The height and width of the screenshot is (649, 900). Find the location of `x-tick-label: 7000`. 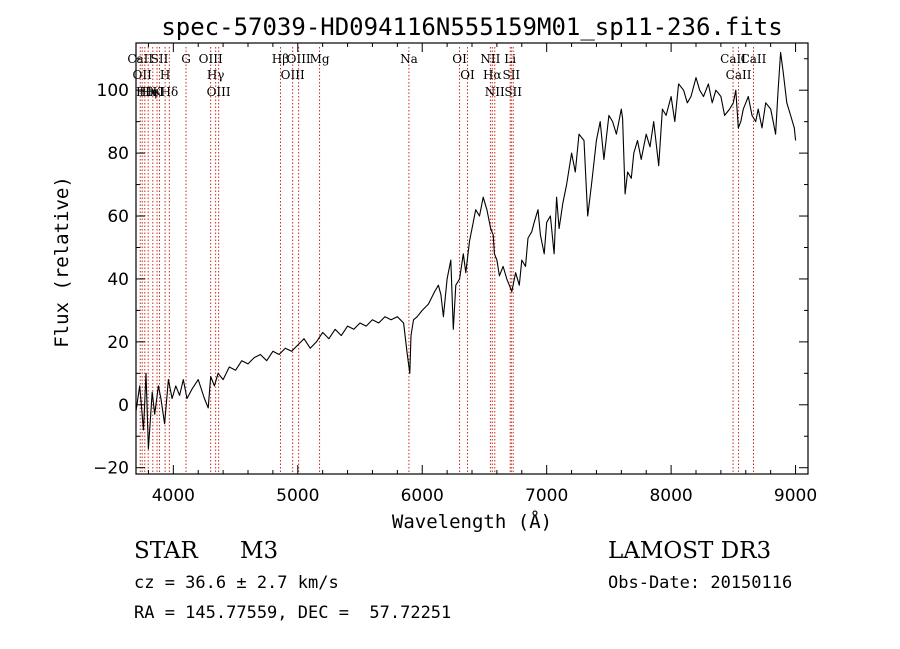

x-tick-label: 7000 is located at coordinates (546, 496).